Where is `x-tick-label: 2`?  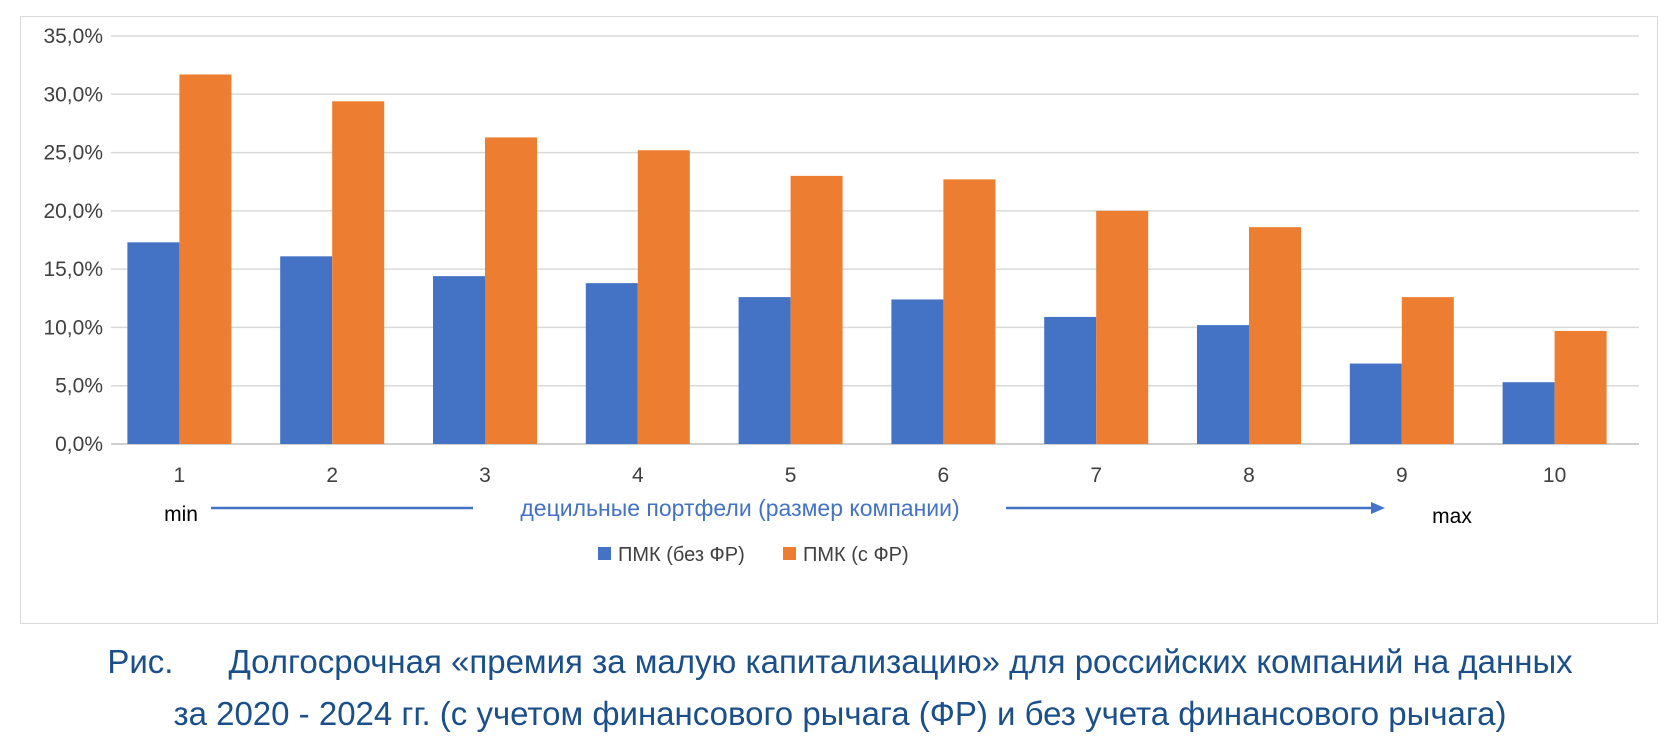
x-tick-label: 2 is located at coordinates (332, 475).